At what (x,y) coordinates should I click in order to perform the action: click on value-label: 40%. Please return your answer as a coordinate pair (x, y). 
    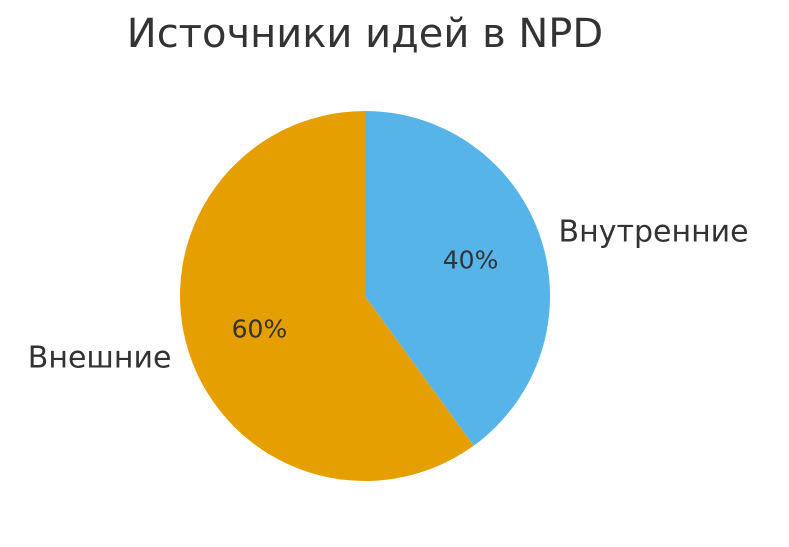
    Looking at the image, I should click on (471, 260).